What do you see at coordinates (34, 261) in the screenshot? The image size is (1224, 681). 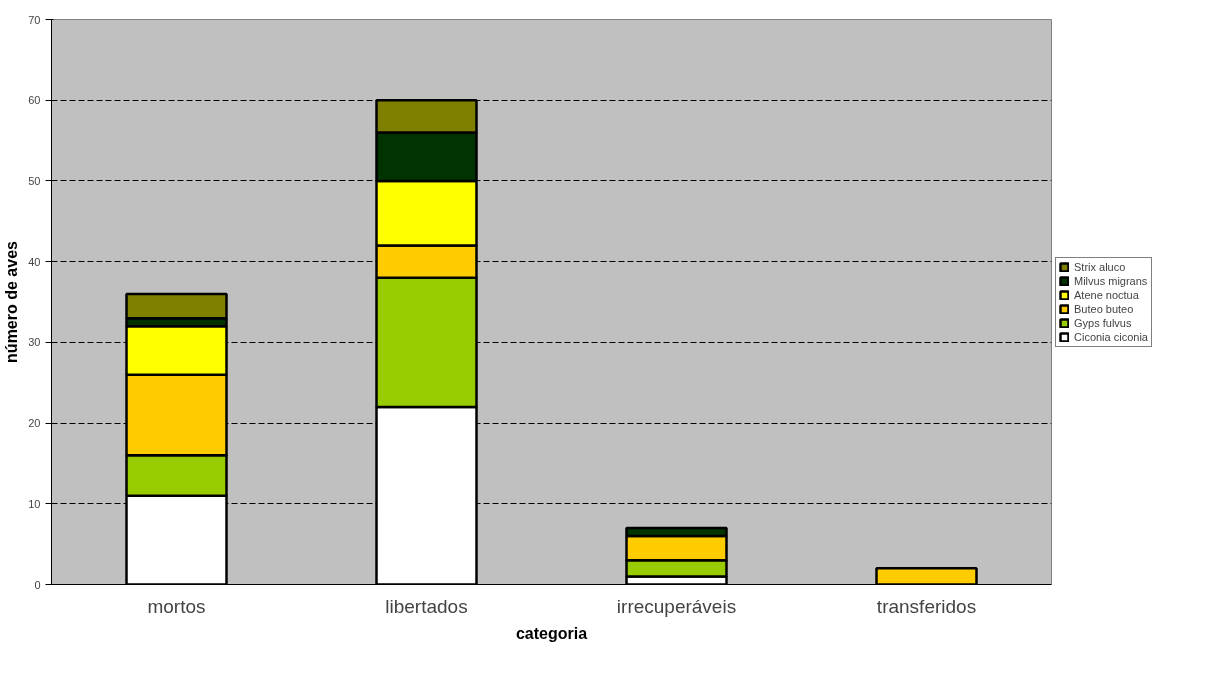 I see `y-tick-label: 40` at bounding box center [34, 261].